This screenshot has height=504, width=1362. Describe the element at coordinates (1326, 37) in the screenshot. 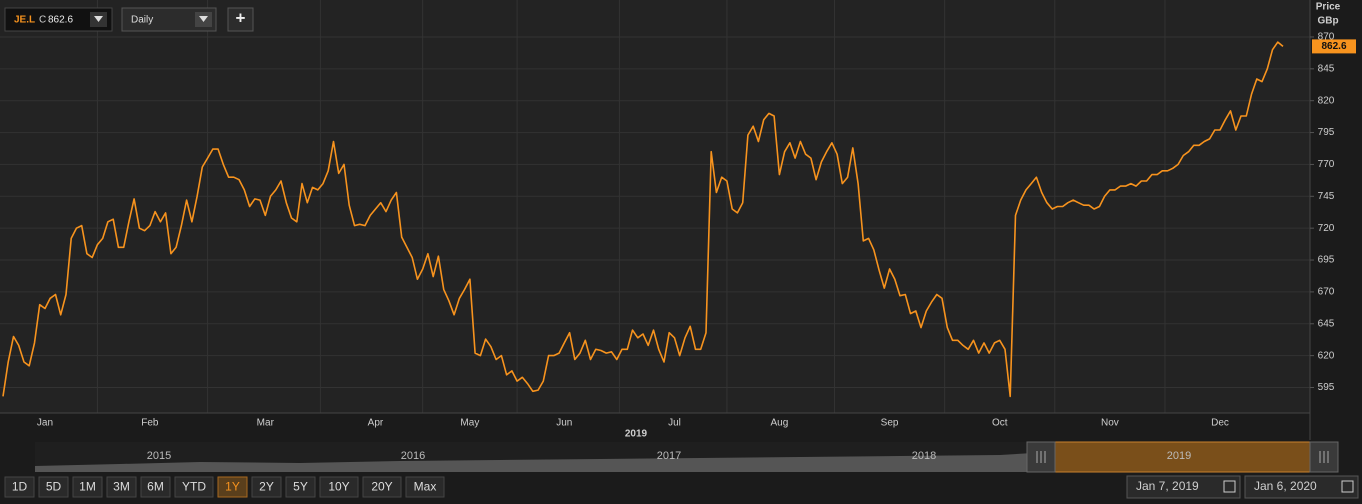

I see `y-tick-label: 870` at that location.